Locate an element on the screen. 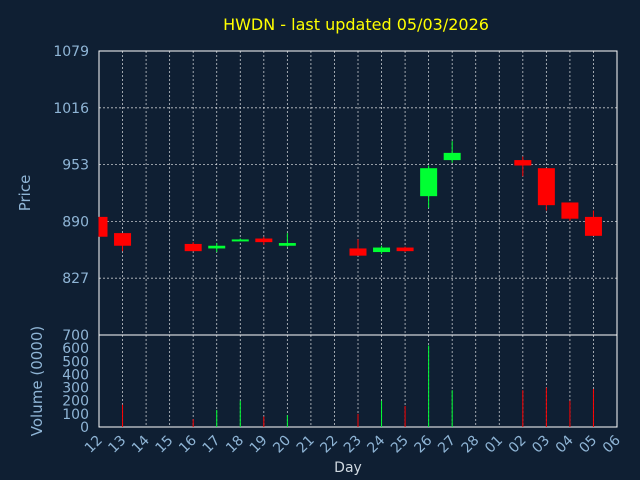 This screenshot has height=480, width=640. day-tick-label: 15 is located at coordinates (165, 445).